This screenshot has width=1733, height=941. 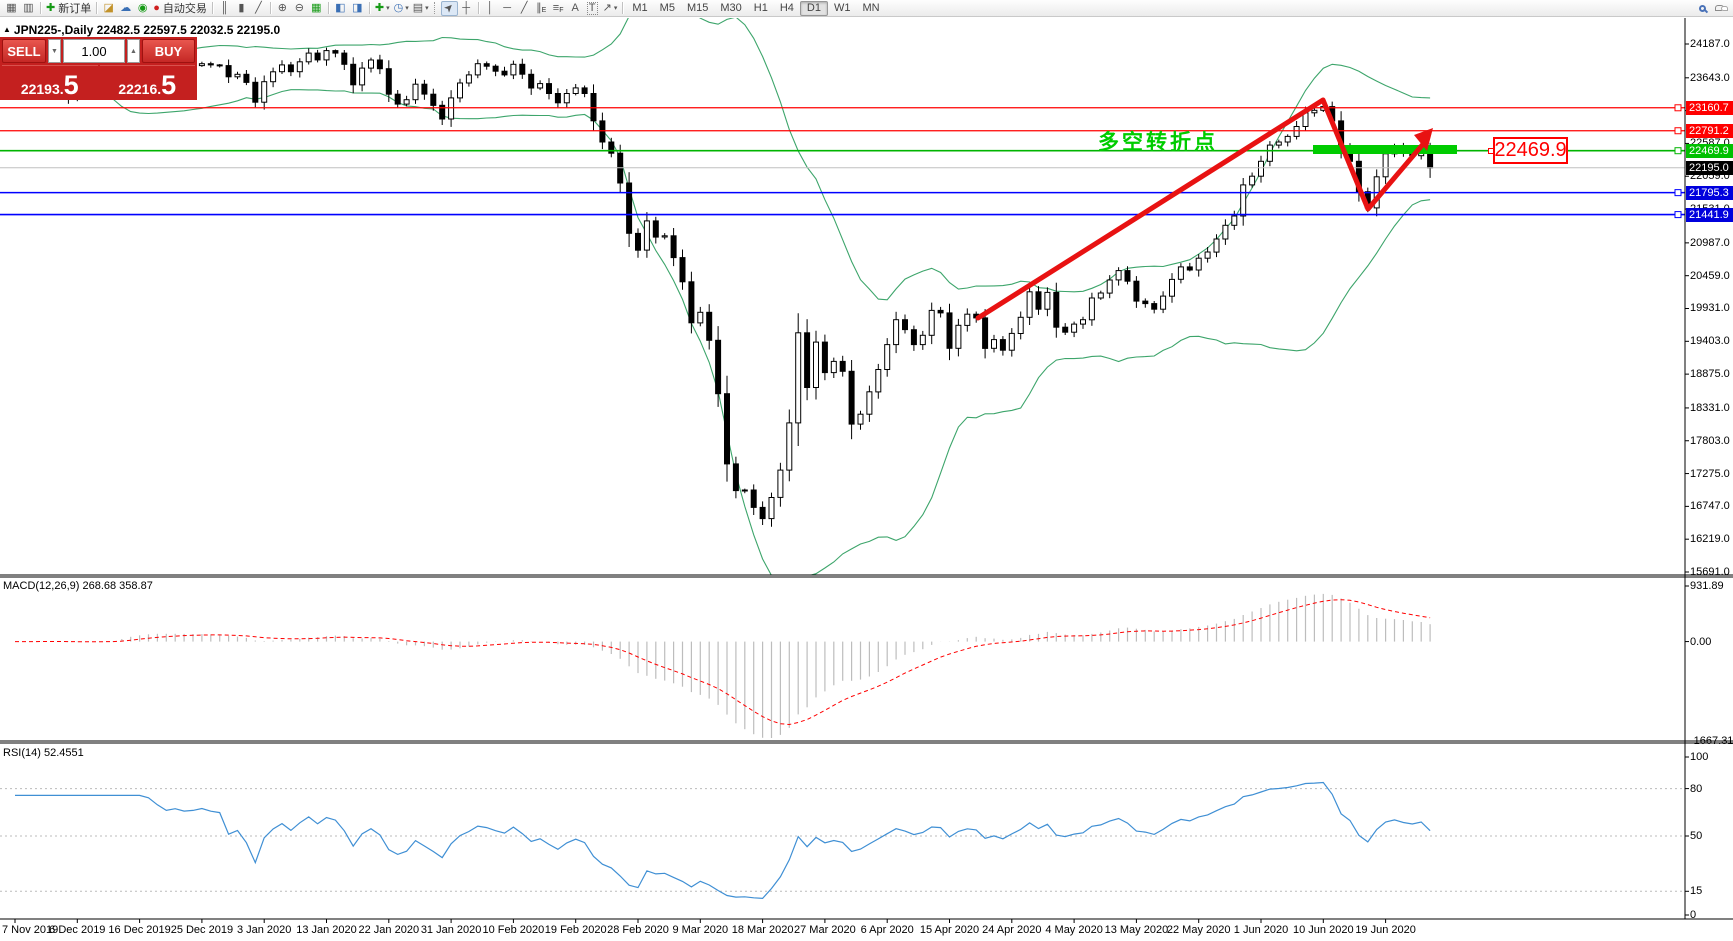 I want to click on zoom-out-icon: ⊖, so click(x=299, y=7).